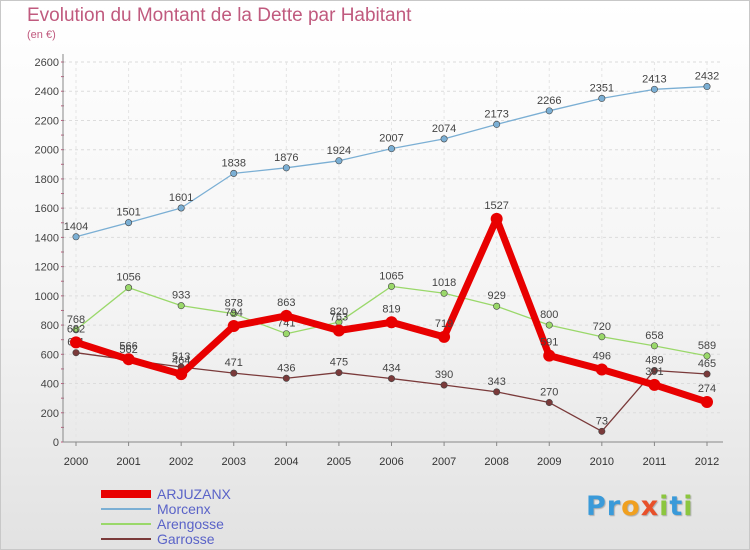  I want to click on y-tick-label: 0, so click(56, 443).